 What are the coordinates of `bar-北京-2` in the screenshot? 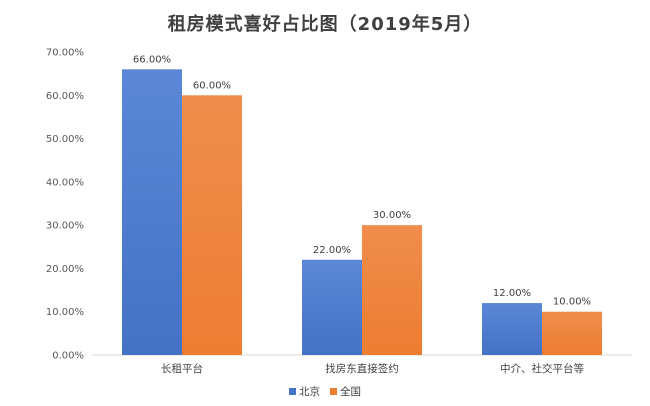 It's located at (512, 329).